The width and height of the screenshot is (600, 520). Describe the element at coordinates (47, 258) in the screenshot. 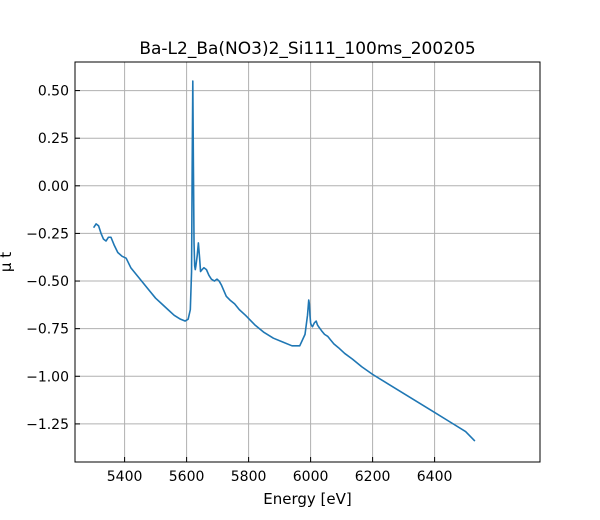

I see `y-tick-labels: 0.50 0.25 0.00 −0.25 −0.50 −0.75 −1.00 −1.25` at that location.